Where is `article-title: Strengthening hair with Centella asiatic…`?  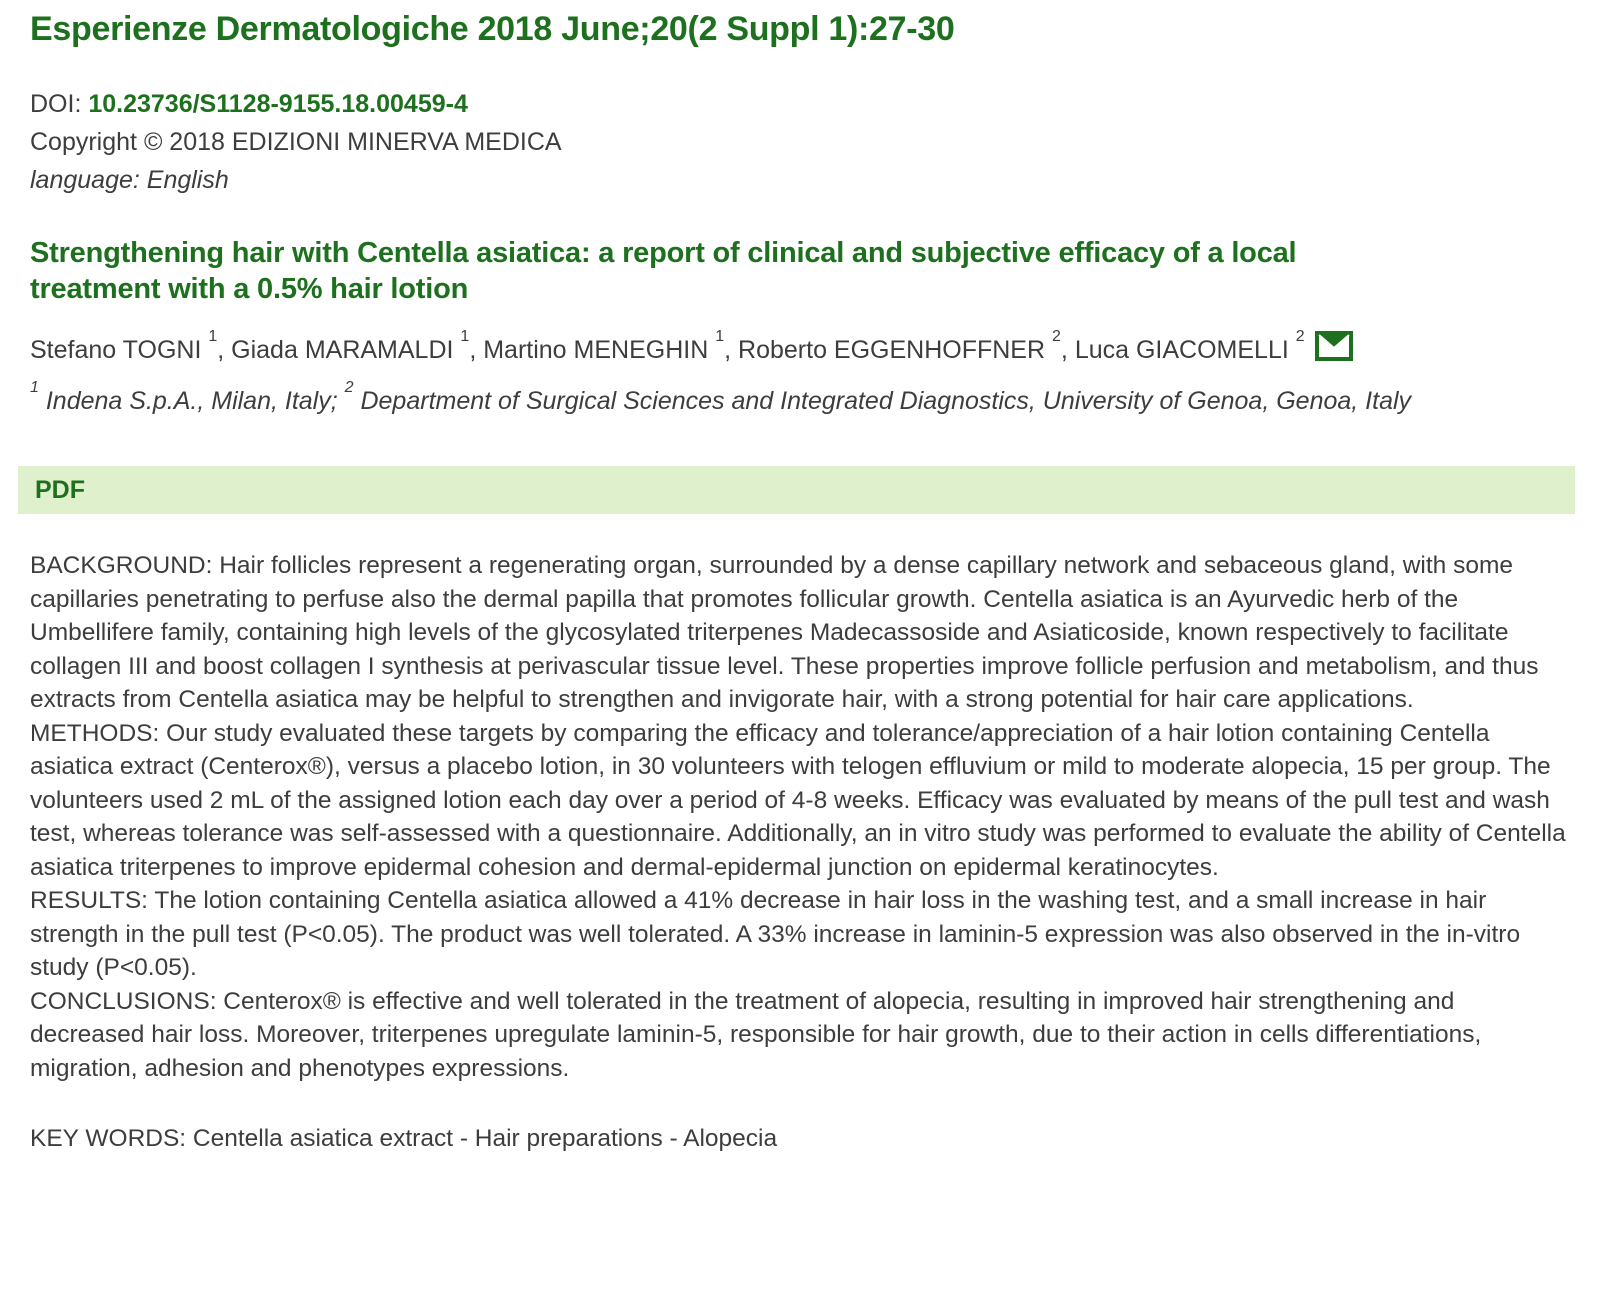 article-title: Strengthening hair with Centella asiatic… is located at coordinates (663, 271).